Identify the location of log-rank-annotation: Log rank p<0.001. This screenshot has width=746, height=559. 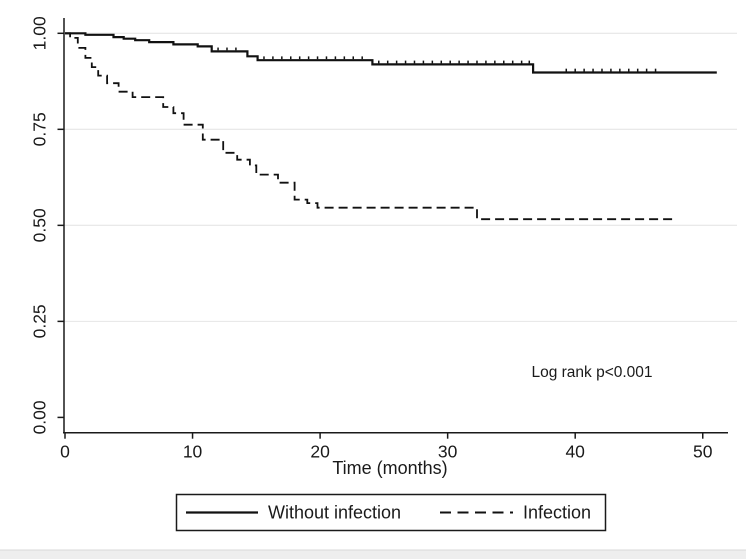
(591, 372).